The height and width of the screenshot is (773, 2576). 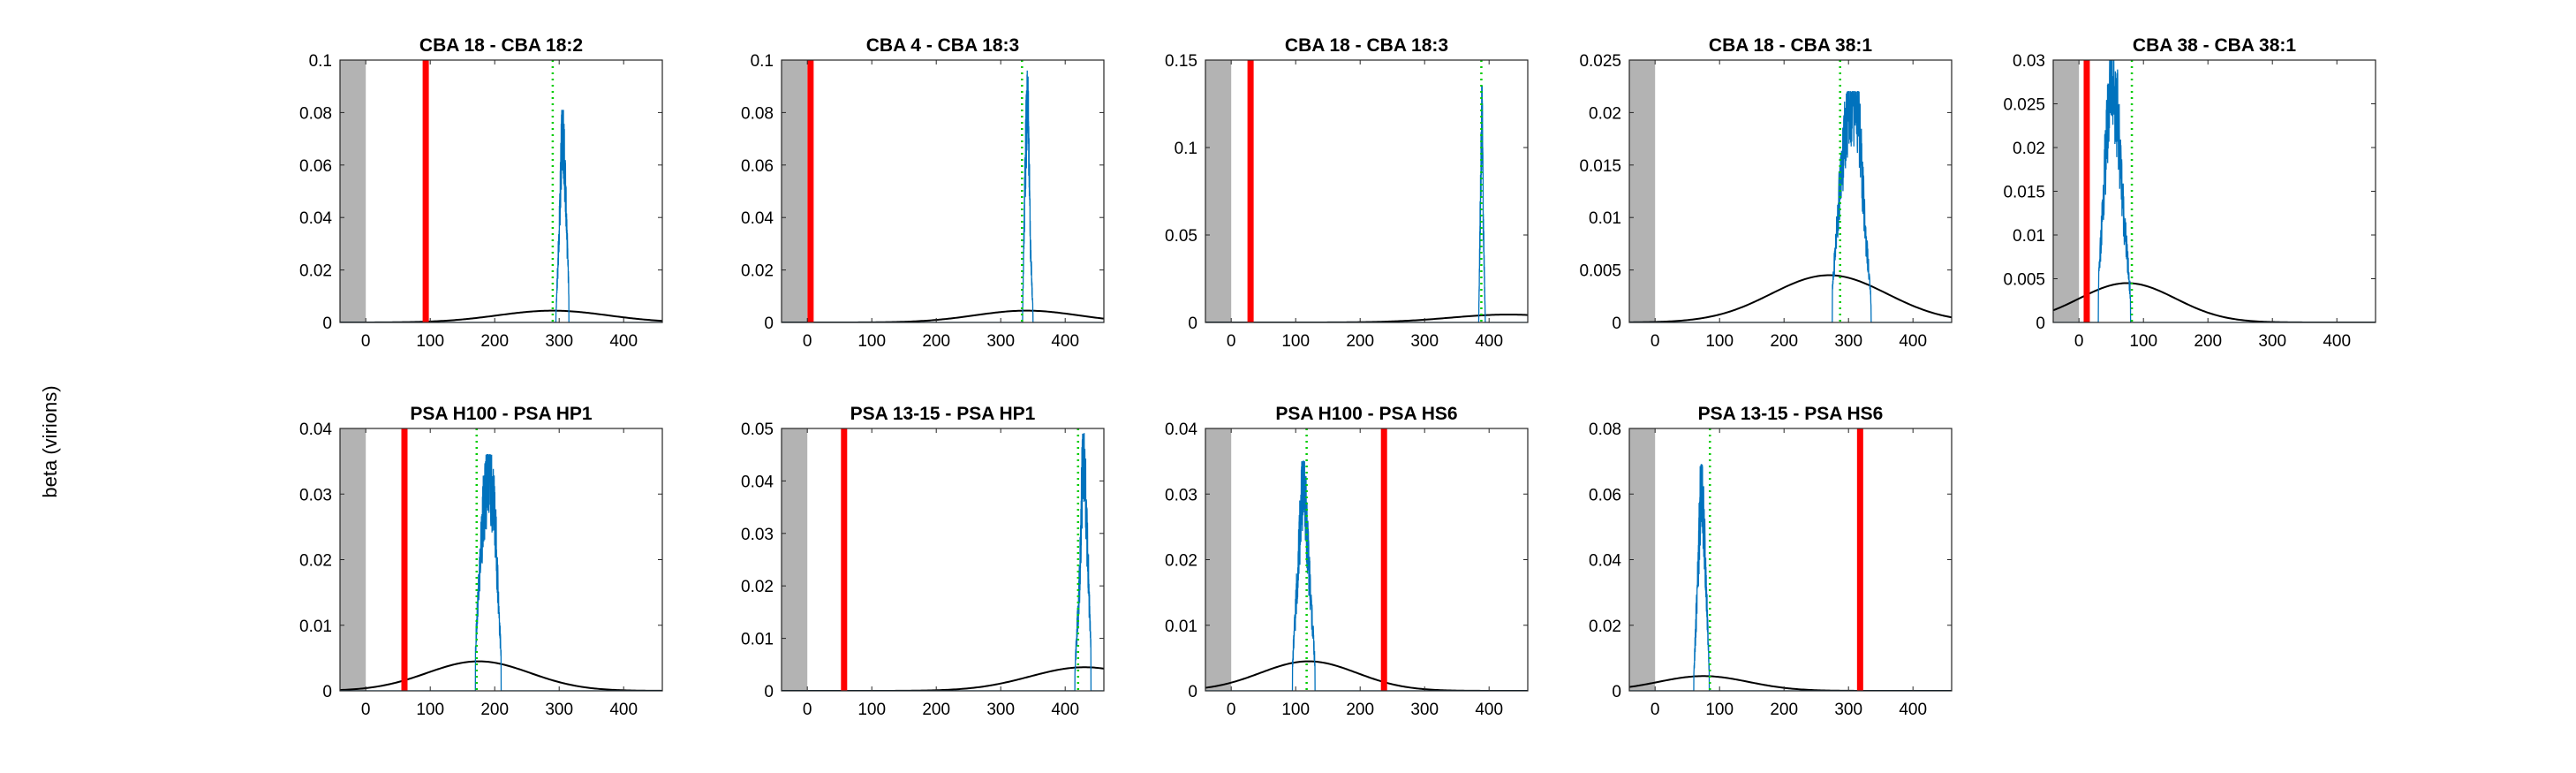 What do you see at coordinates (1600, 61) in the screenshot?
I see `y-tick-label: 0.025` at bounding box center [1600, 61].